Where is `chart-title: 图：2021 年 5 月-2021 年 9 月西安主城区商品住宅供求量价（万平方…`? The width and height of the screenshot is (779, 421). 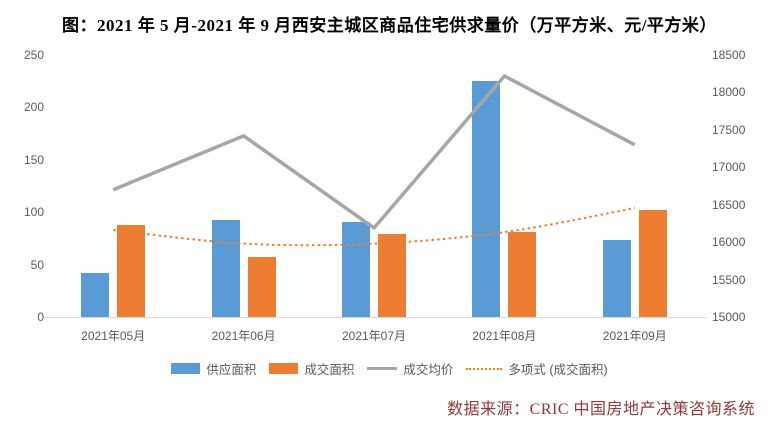 chart-title: 图：2021 年 5 月-2021 年 9 月西安主城区商品住宅供求量价（万平方… is located at coordinates (389, 25).